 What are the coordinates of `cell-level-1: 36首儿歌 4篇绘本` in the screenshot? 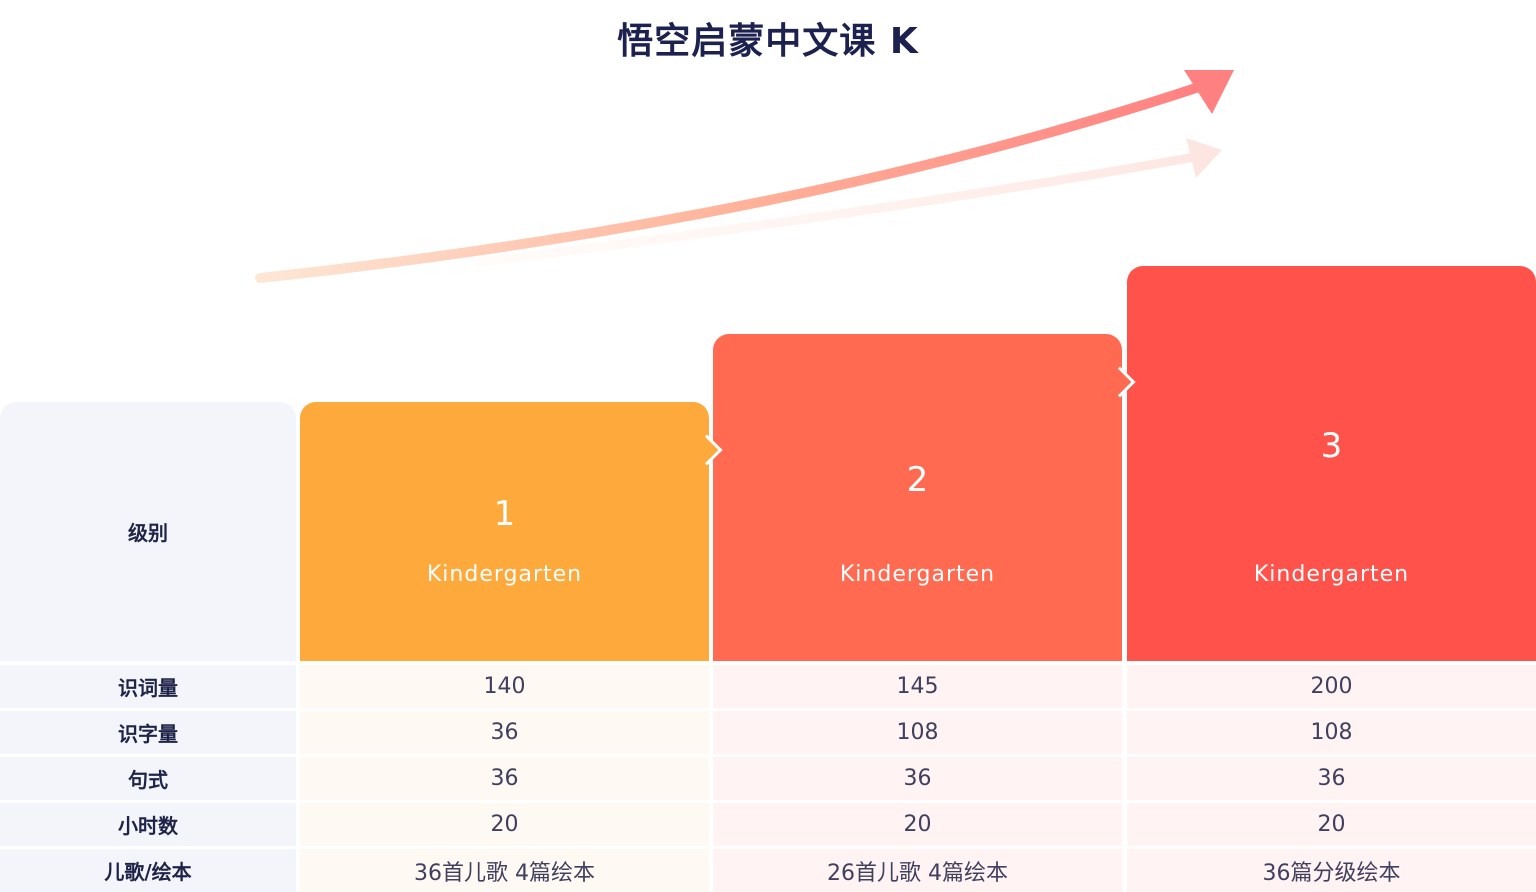 It's located at (504, 870).